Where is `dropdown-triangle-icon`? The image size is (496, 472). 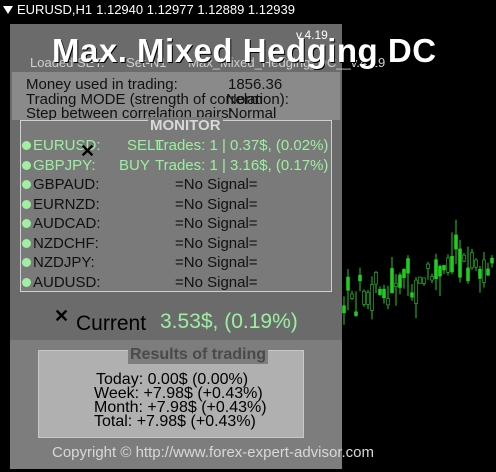 dropdown-triangle-icon is located at coordinates (8, 9).